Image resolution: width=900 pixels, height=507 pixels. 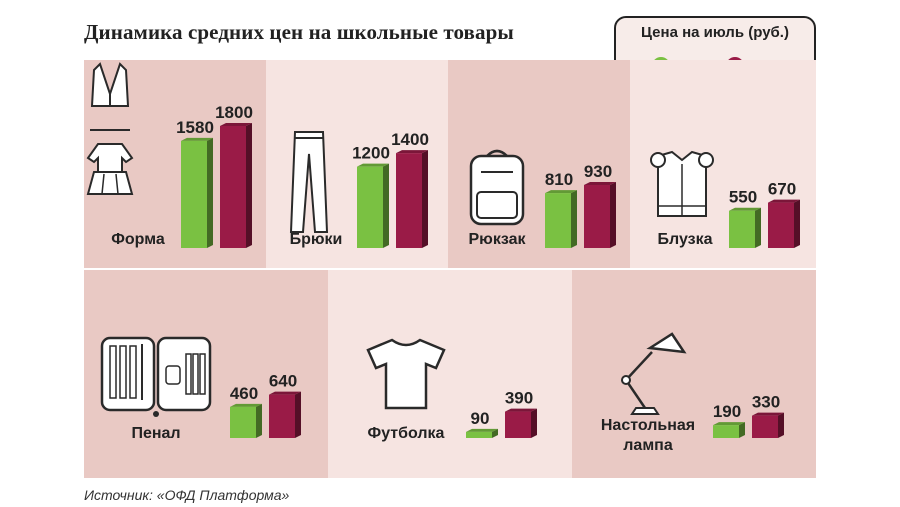 What do you see at coordinates (559, 179) in the screenshot?
I see `data-label: 810` at bounding box center [559, 179].